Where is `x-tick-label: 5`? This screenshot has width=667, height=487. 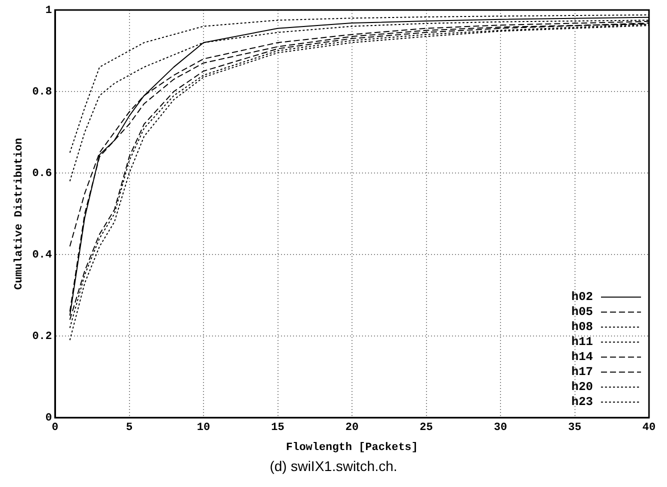 x-tick-label: 5 is located at coordinates (129, 428).